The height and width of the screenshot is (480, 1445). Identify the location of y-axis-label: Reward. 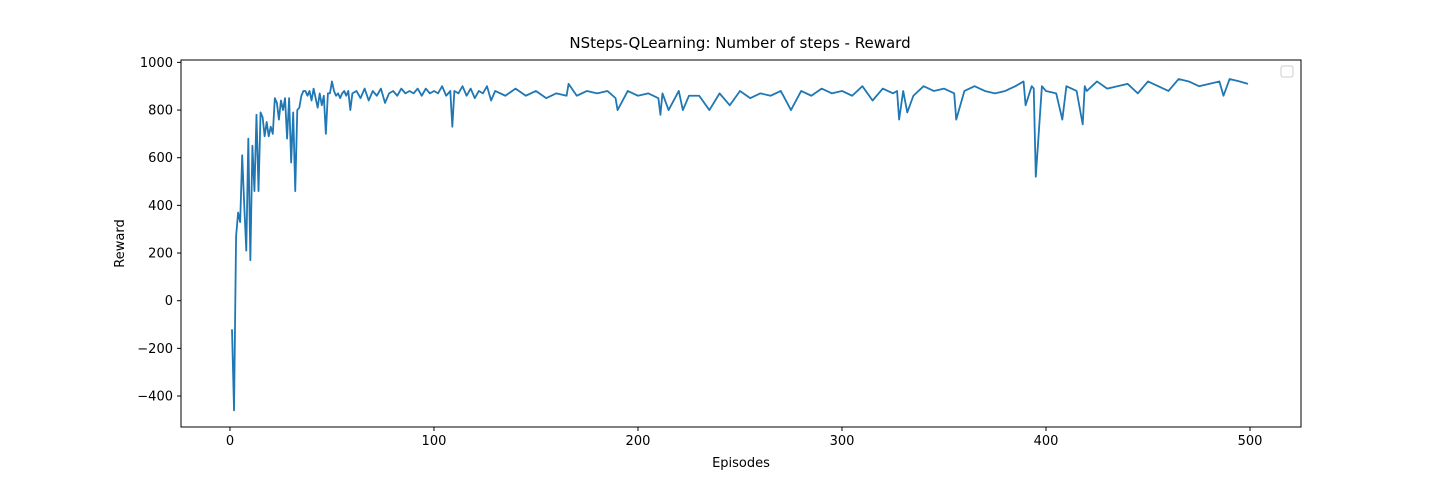
(120, 243).